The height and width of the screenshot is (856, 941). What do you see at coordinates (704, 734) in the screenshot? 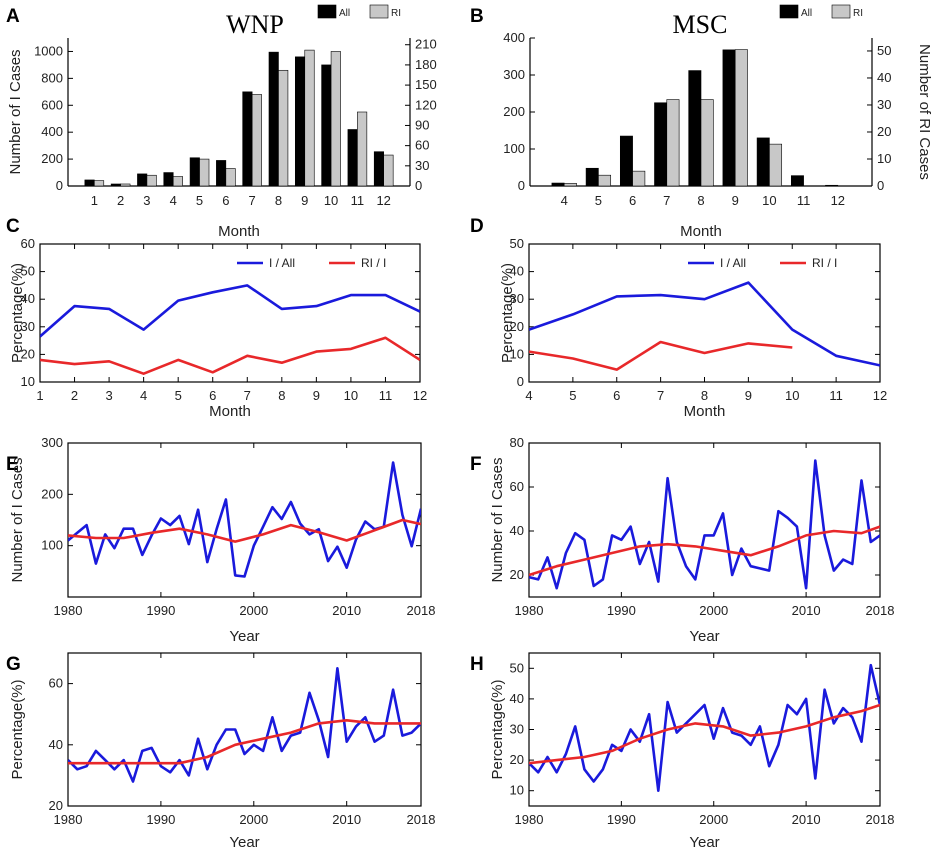
I see `series-line-smoothed` at bounding box center [704, 734].